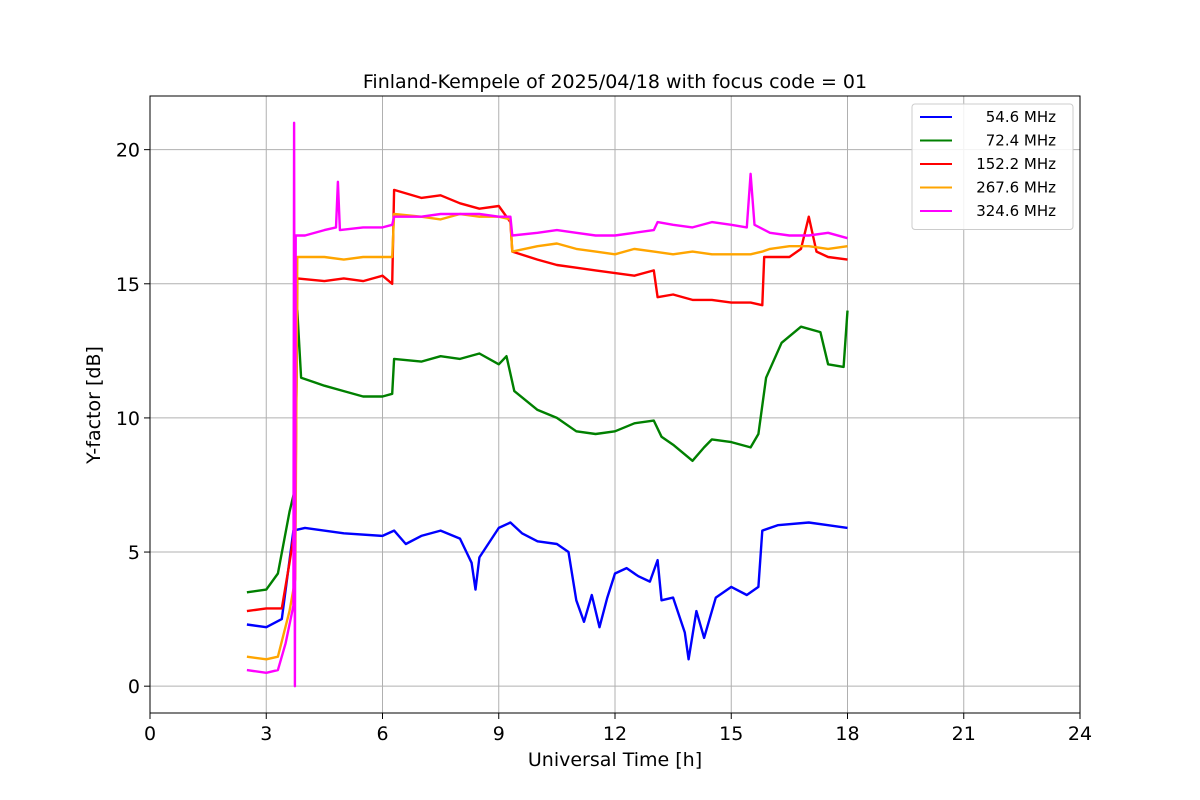 The image size is (1200, 800). I want to click on series-line-54-6-mhz, so click(547, 591).